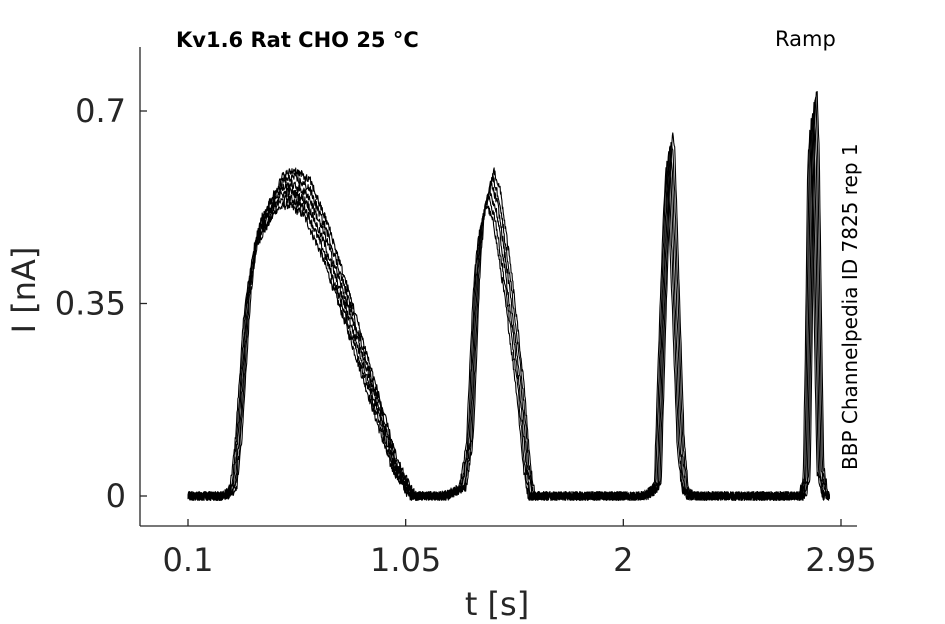  I want to click on y-tick-label: 0.7, so click(100, 111).